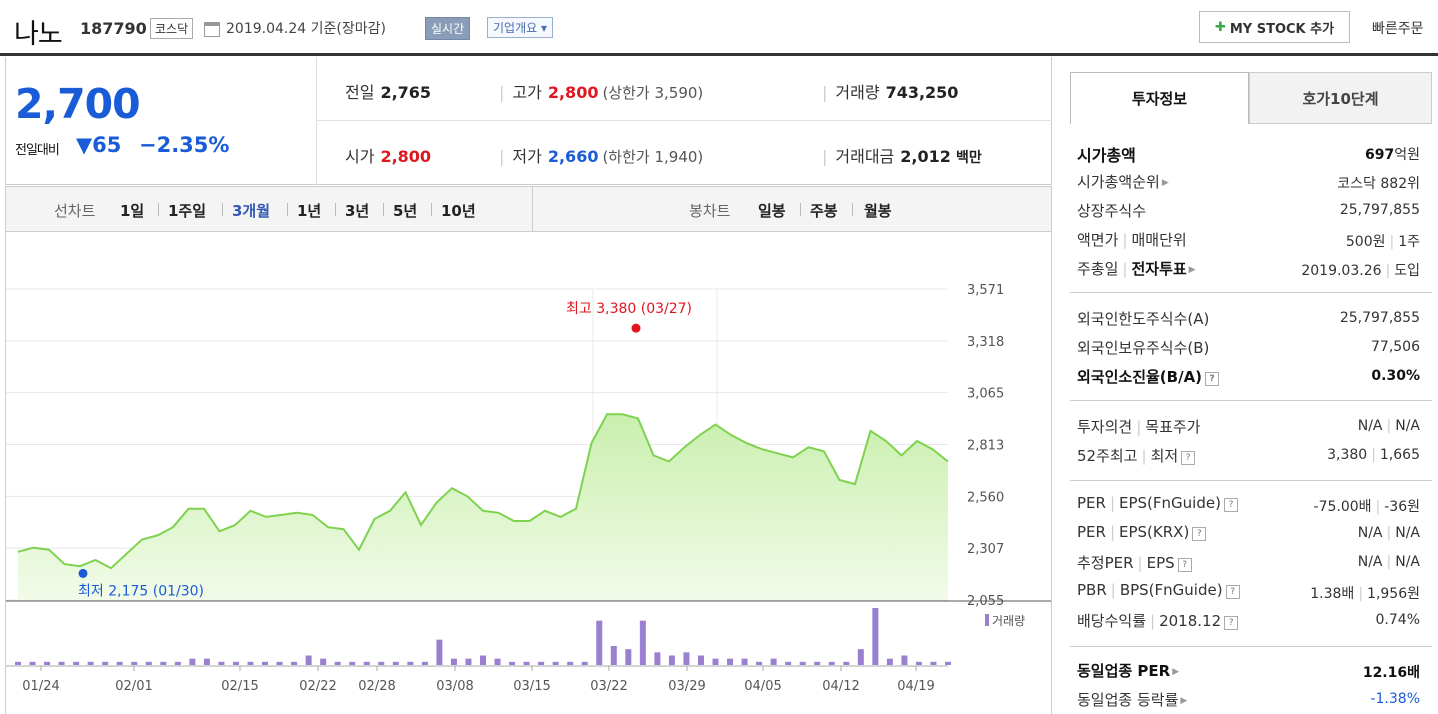 Image resolution: width=1438 pixels, height=714 pixels. I want to click on market-cap-number: 697, so click(1380, 155).